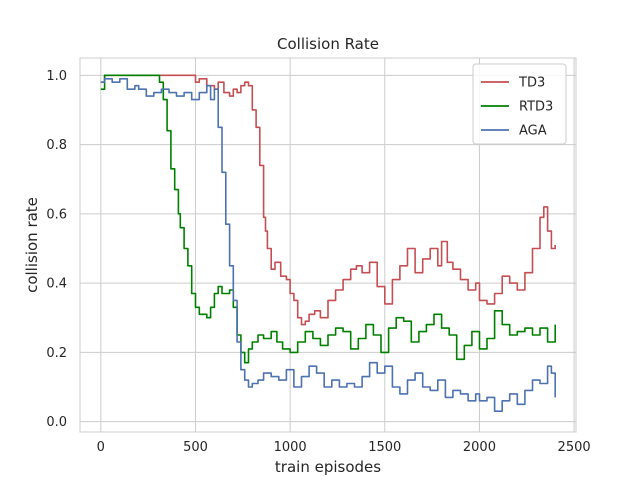  What do you see at coordinates (101, 447) in the screenshot?
I see `x-tick-label: 0` at bounding box center [101, 447].